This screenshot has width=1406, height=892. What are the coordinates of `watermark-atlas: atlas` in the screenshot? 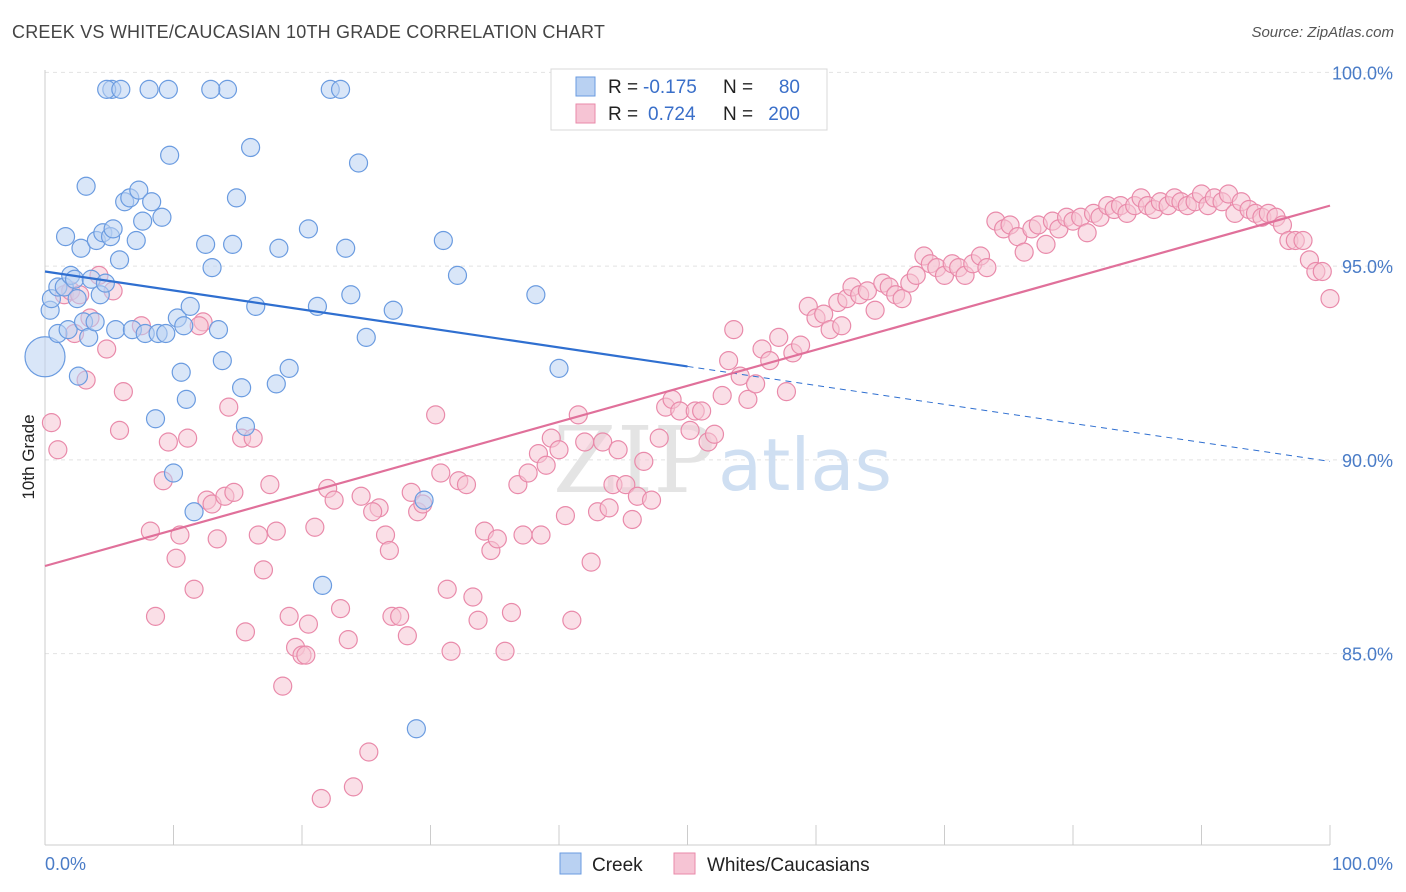 It's located at (805, 465).